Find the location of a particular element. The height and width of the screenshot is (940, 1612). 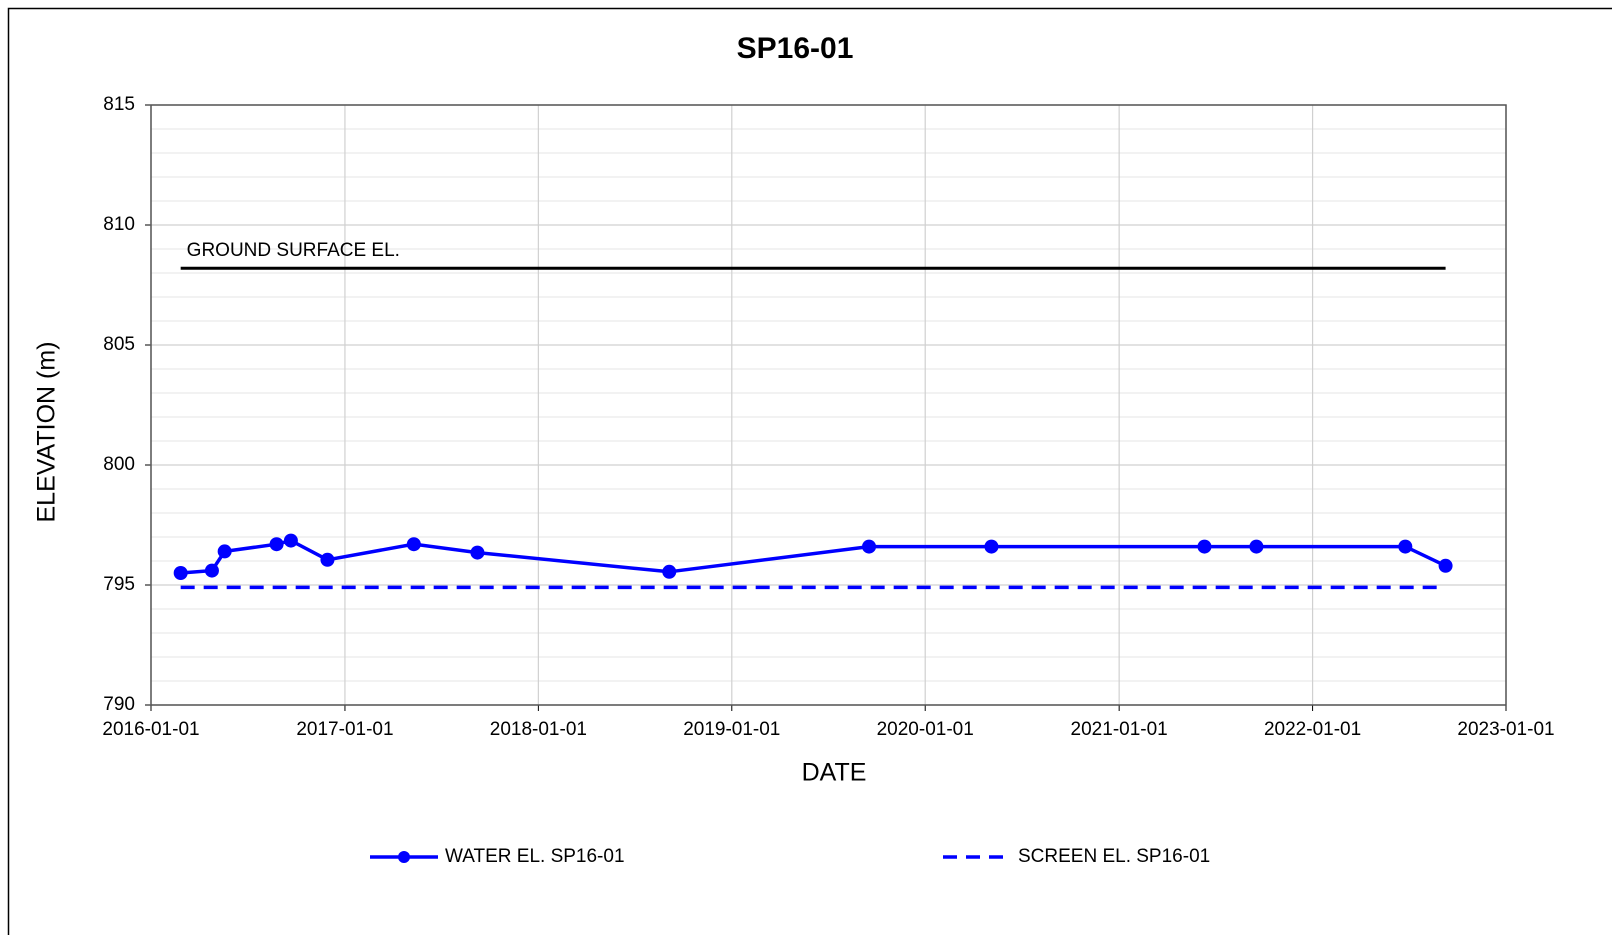

legend-marker is located at coordinates (404, 857).